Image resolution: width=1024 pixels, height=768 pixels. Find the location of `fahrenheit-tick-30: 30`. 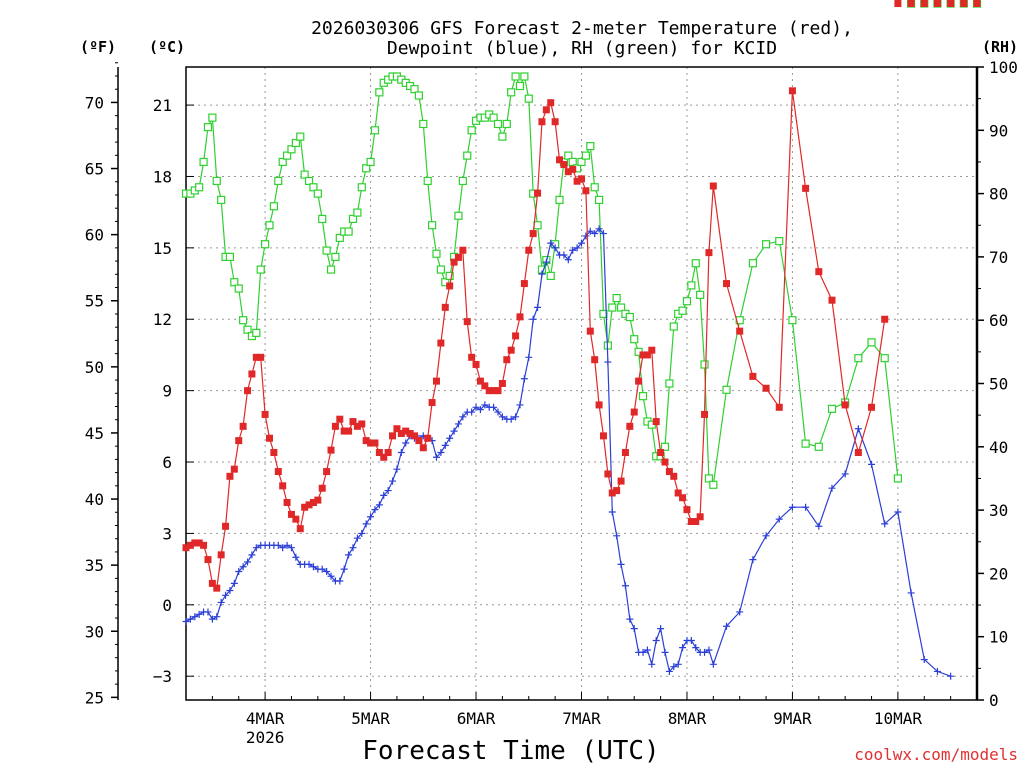

fahrenheit-tick-30: 30 is located at coordinates (94, 631).